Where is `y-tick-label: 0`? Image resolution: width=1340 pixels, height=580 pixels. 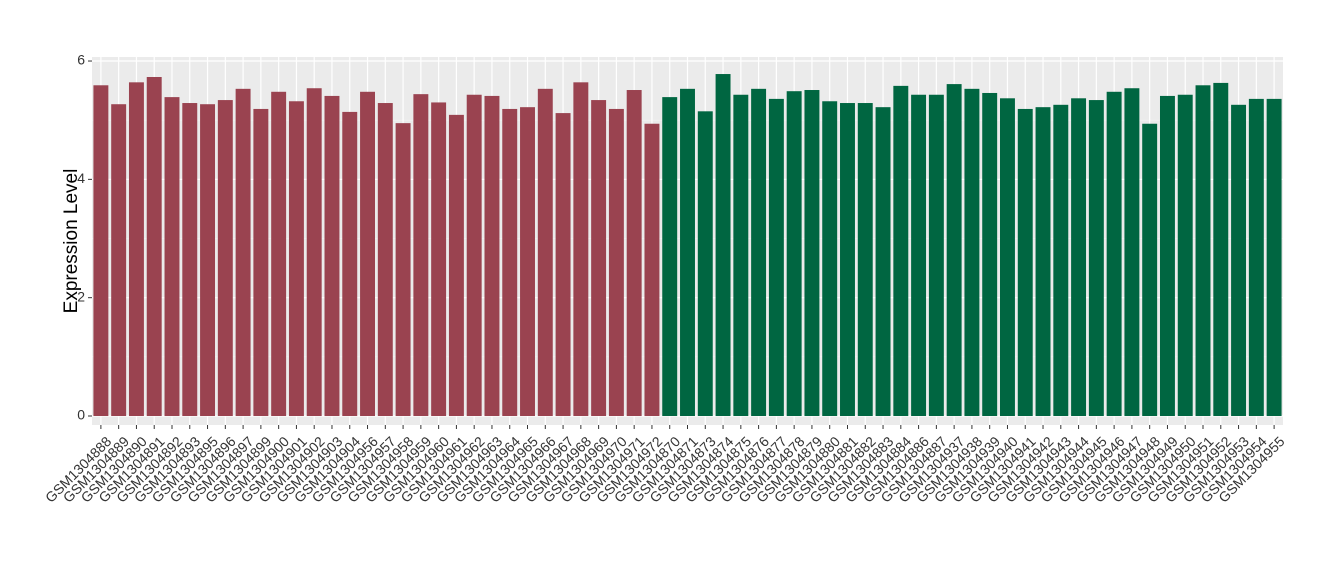 y-tick-label: 0 is located at coordinates (81, 415).